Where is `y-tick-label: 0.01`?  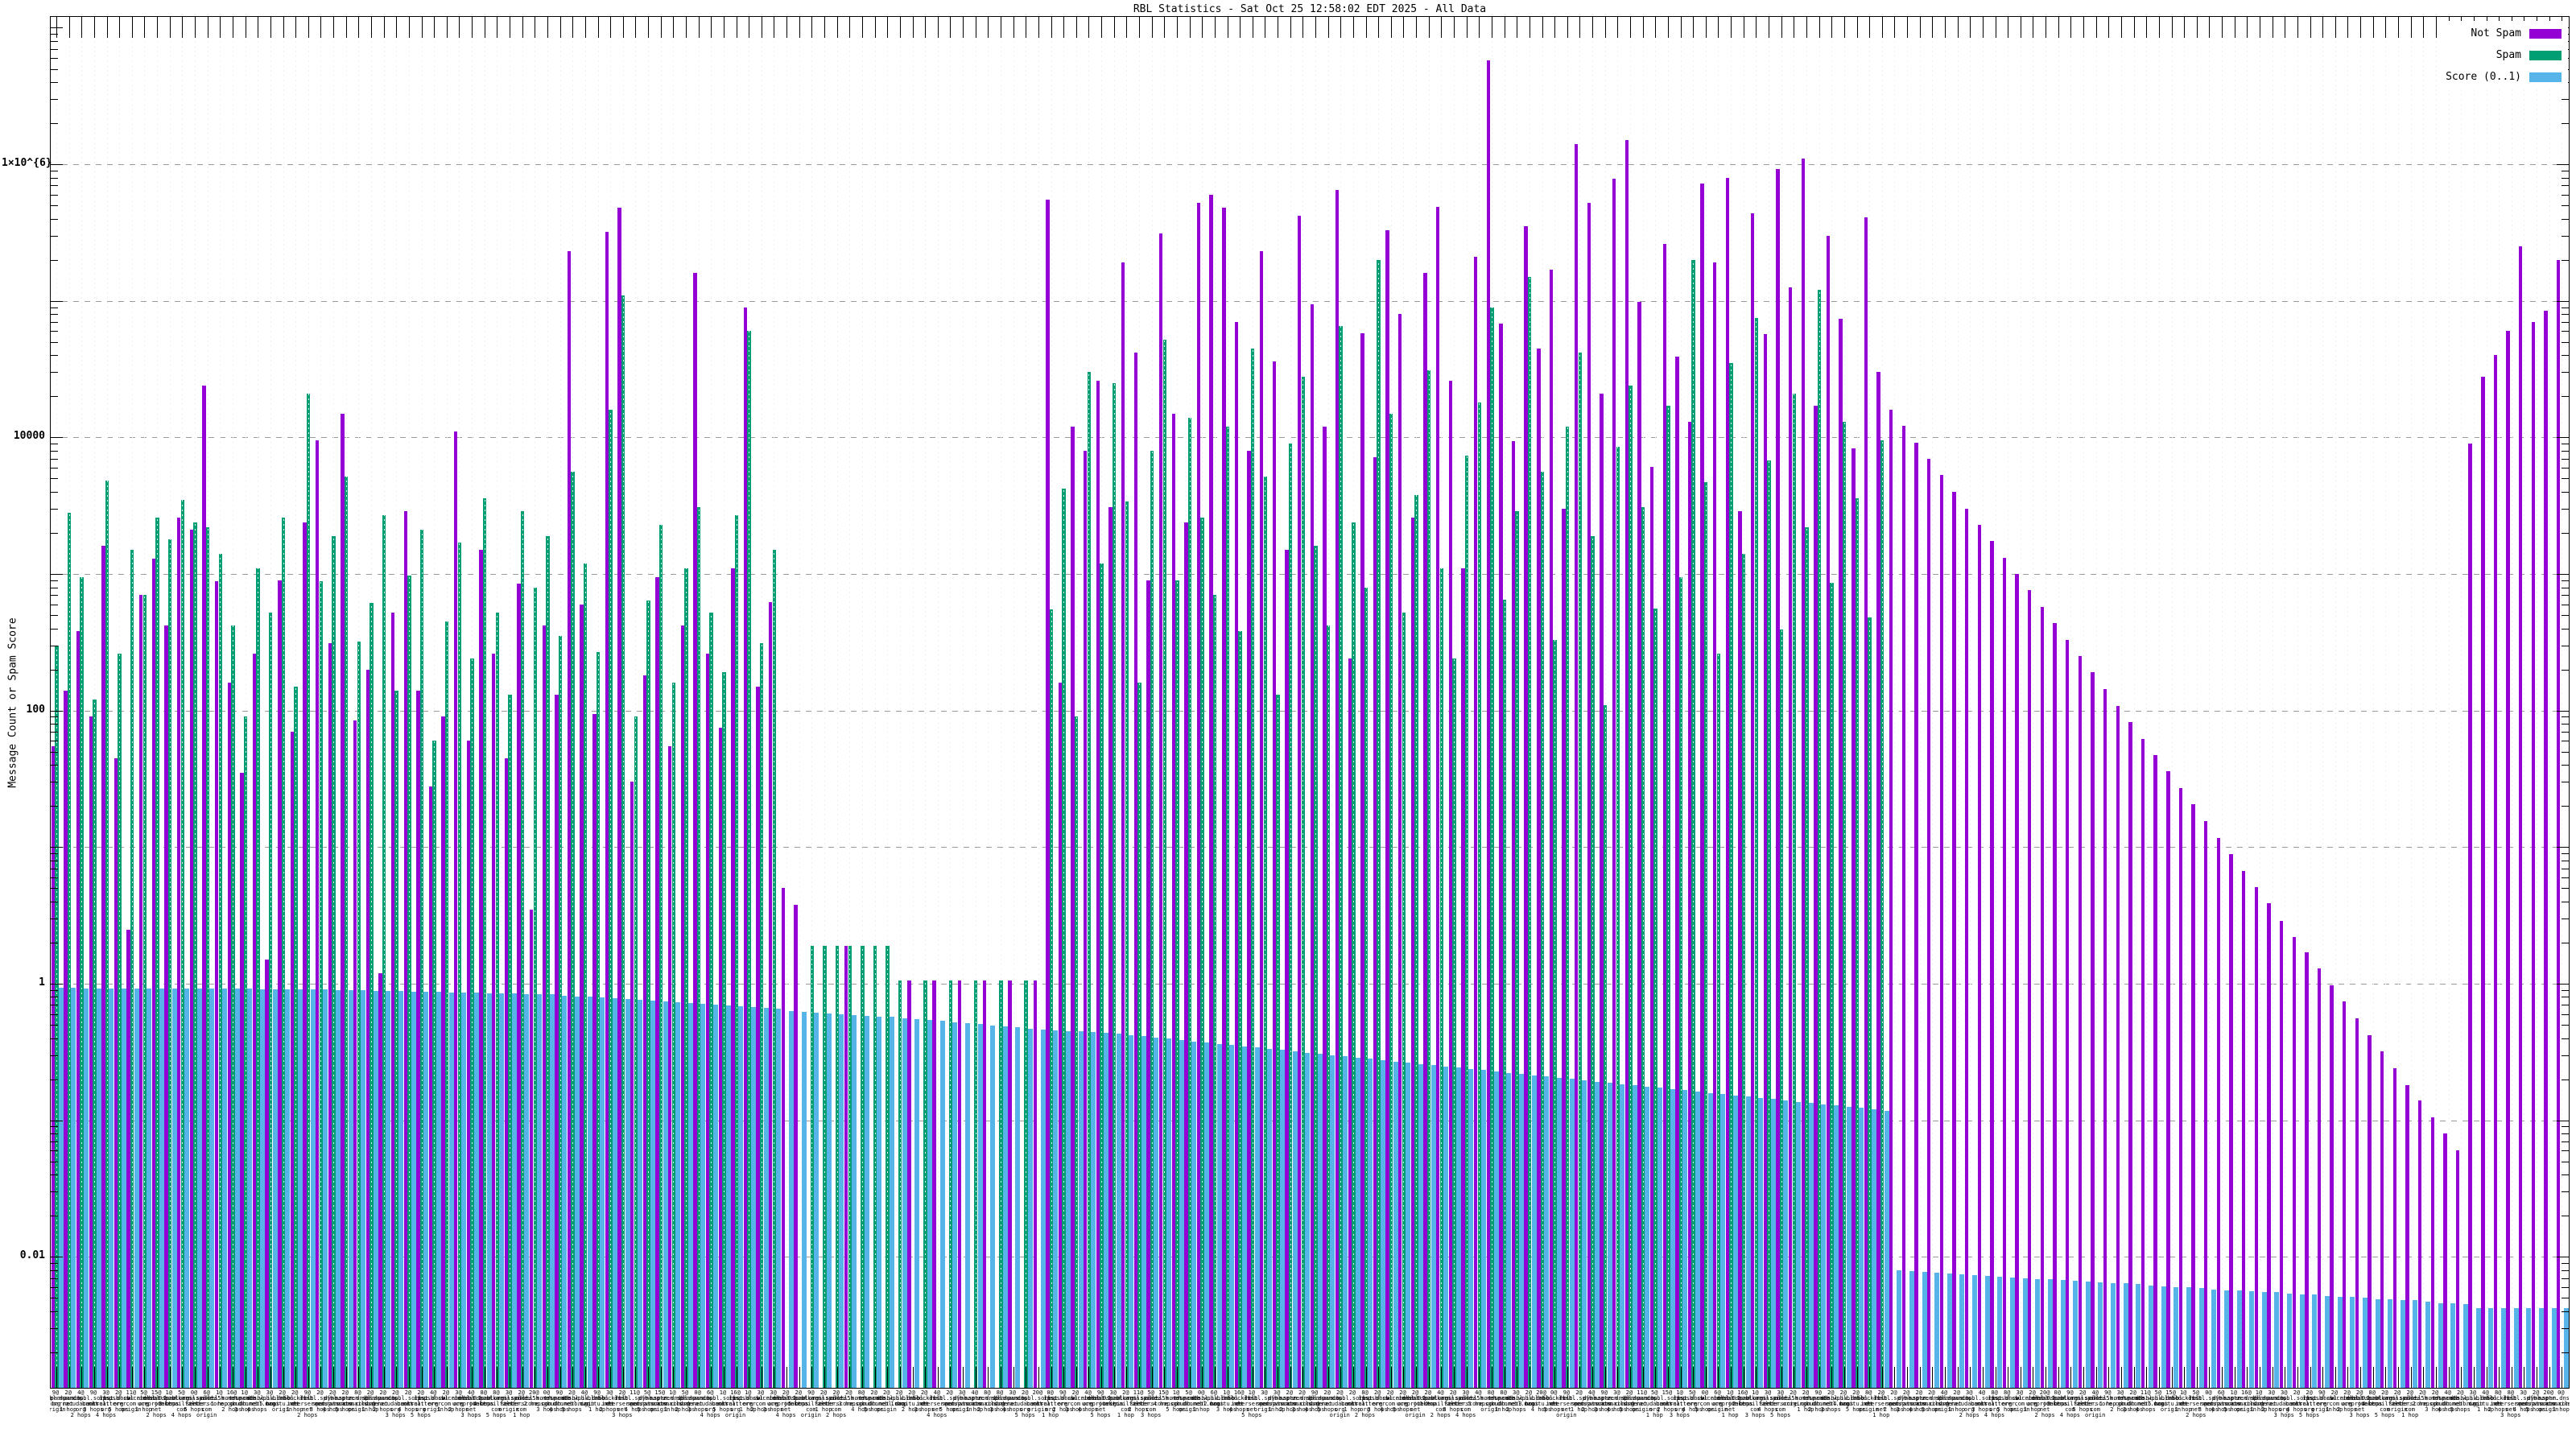
y-tick-label: 0.01 is located at coordinates (32, 1255).